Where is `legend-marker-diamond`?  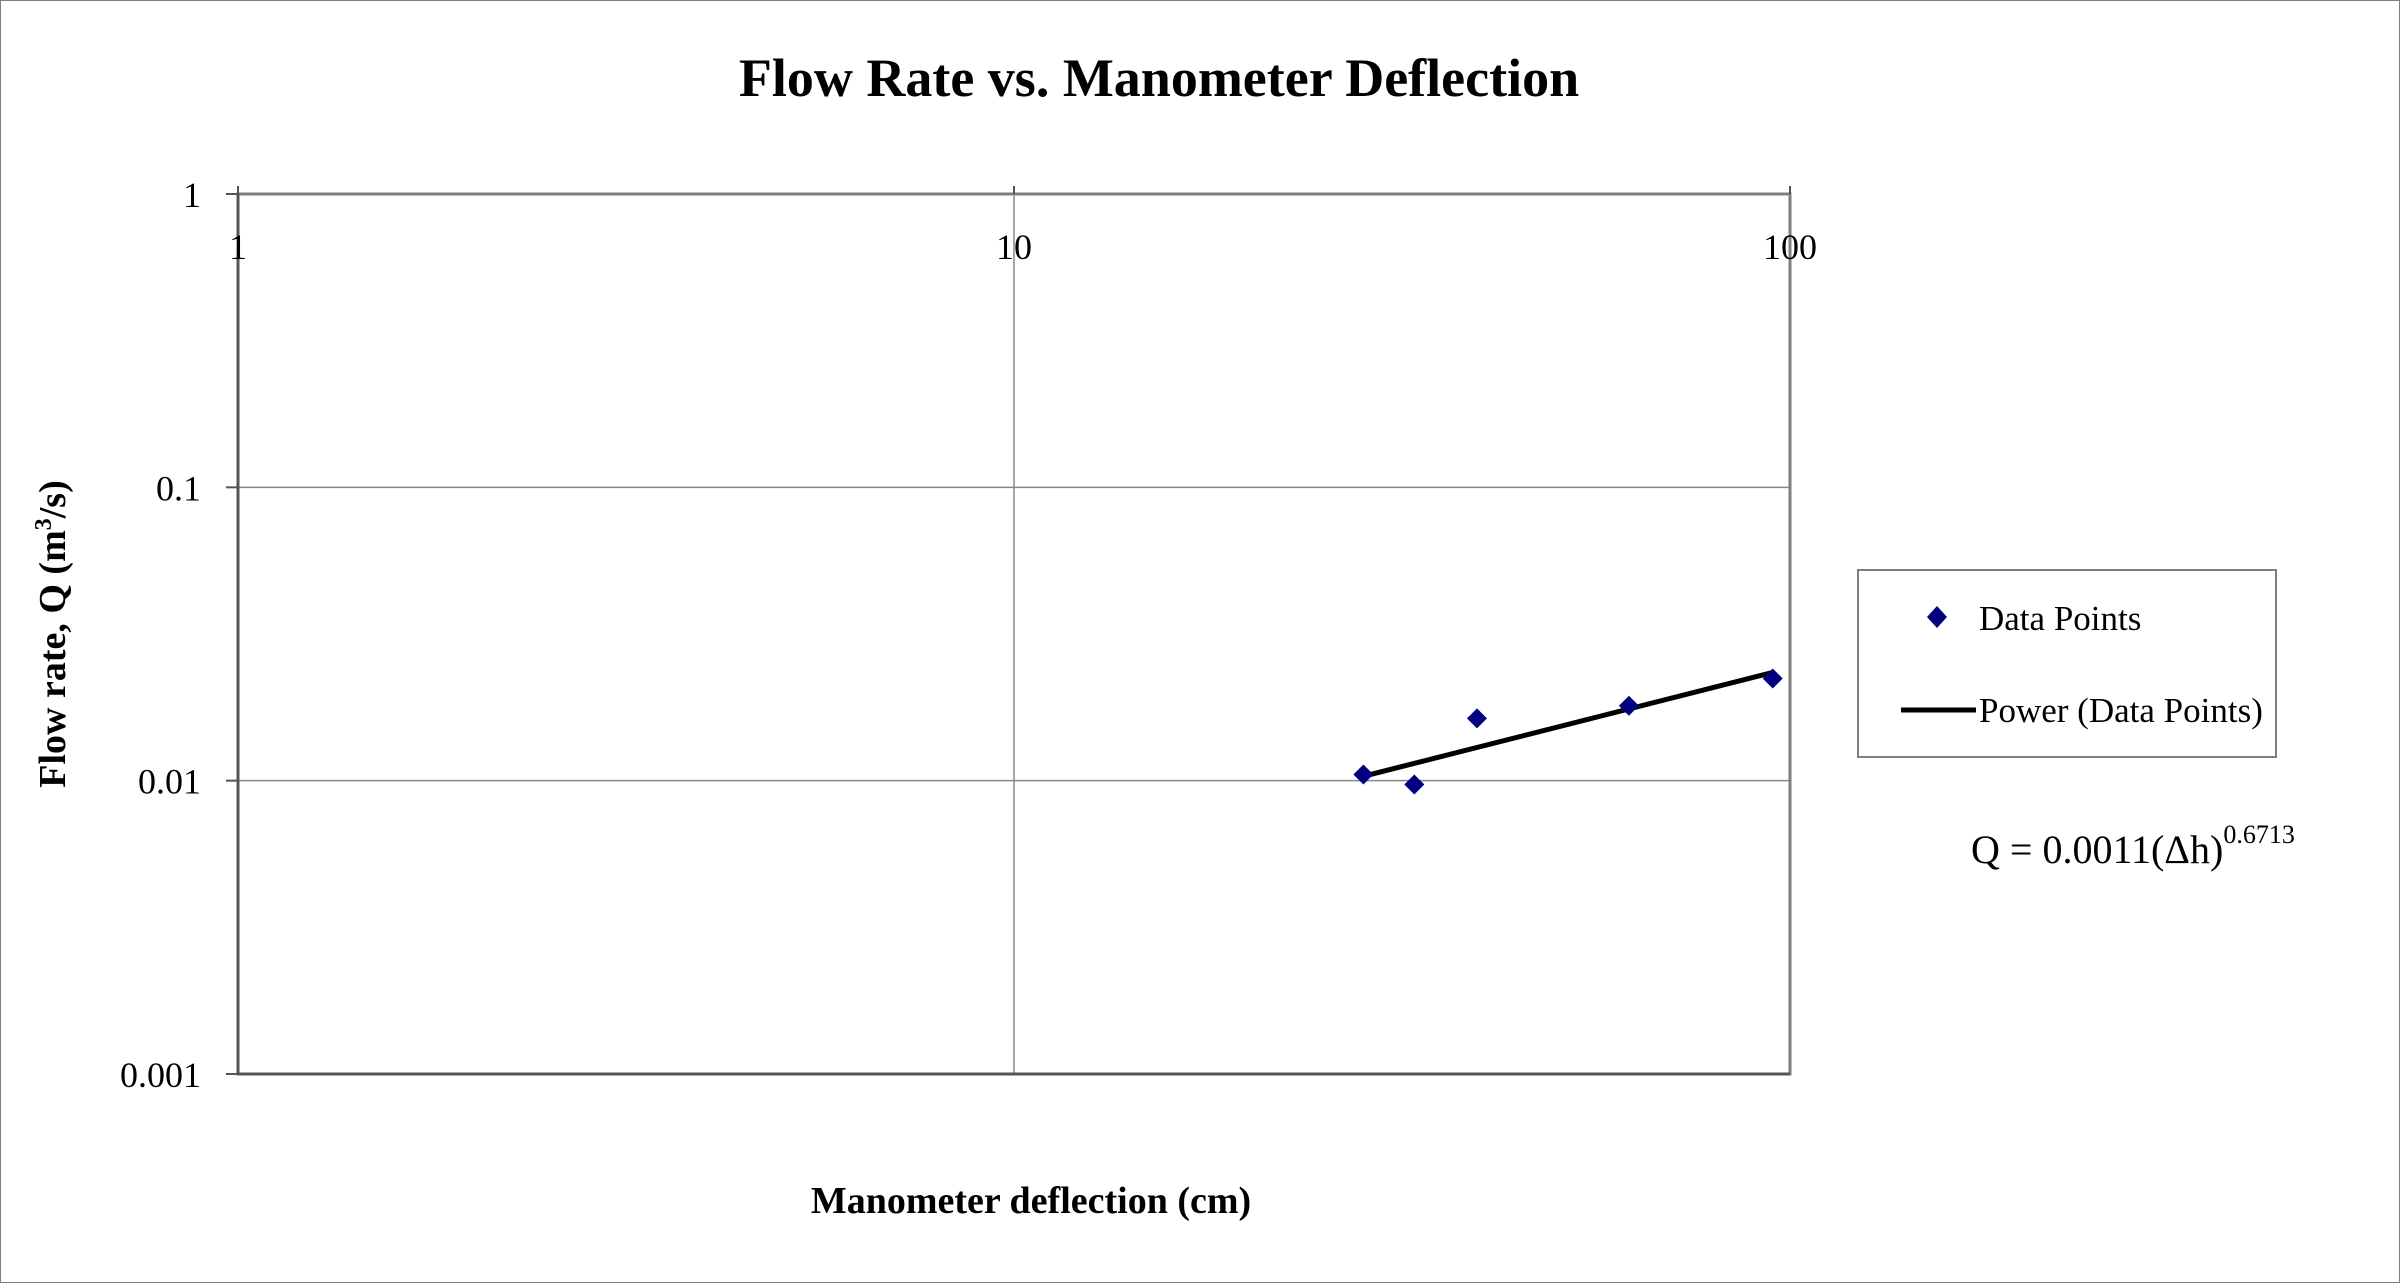
legend-marker-diamond is located at coordinates (1937, 617).